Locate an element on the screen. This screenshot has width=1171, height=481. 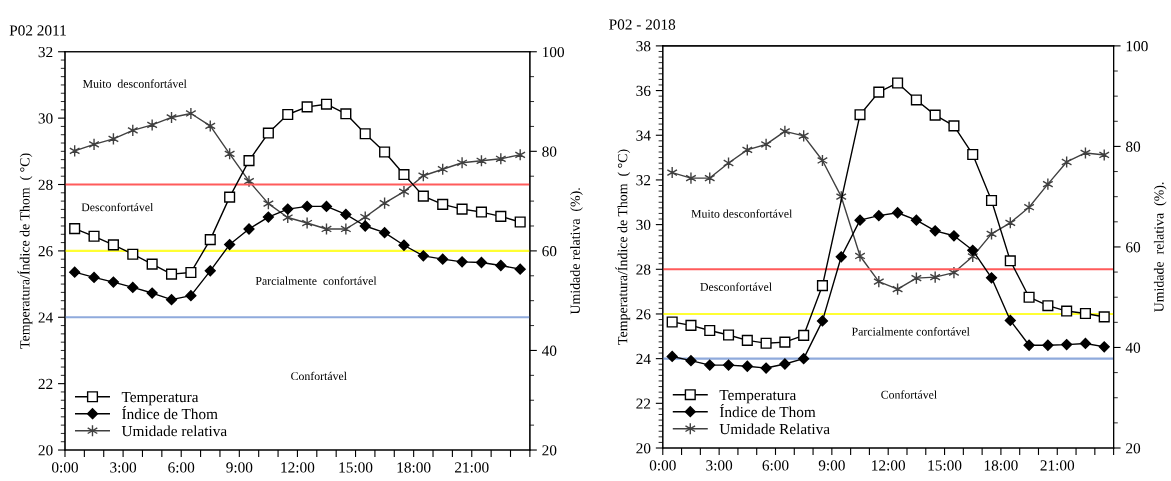
y-tick-label: 24 is located at coordinates (45, 317).